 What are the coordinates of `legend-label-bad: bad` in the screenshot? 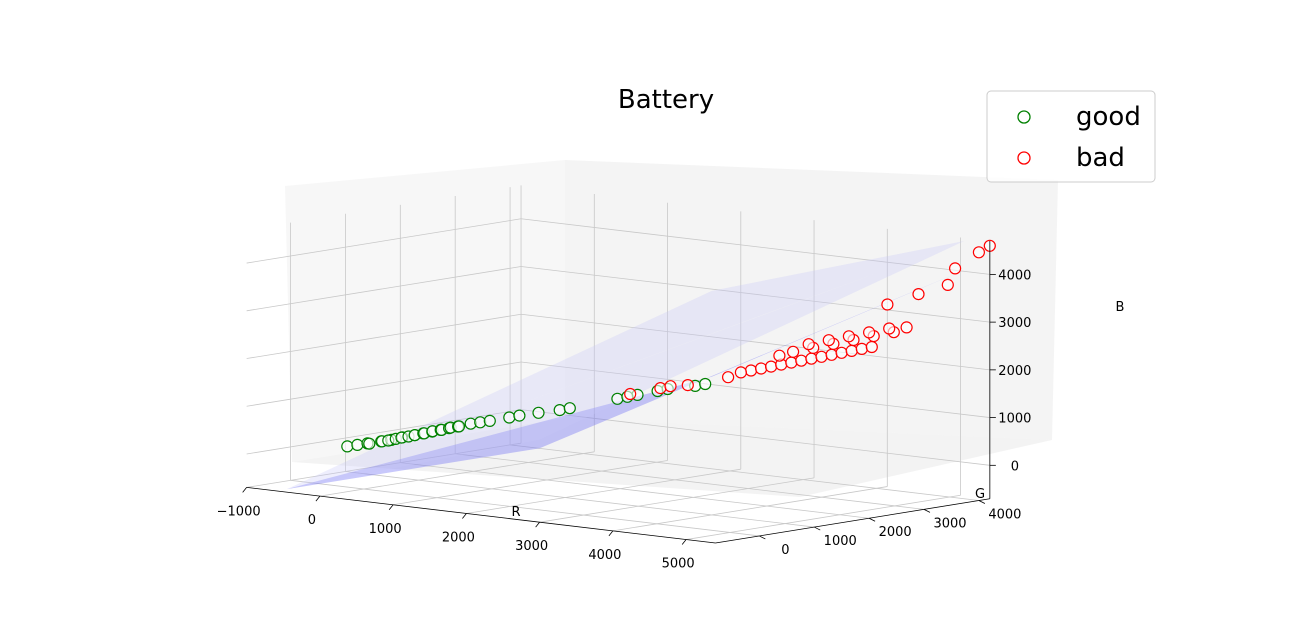 It's located at (1100, 158).